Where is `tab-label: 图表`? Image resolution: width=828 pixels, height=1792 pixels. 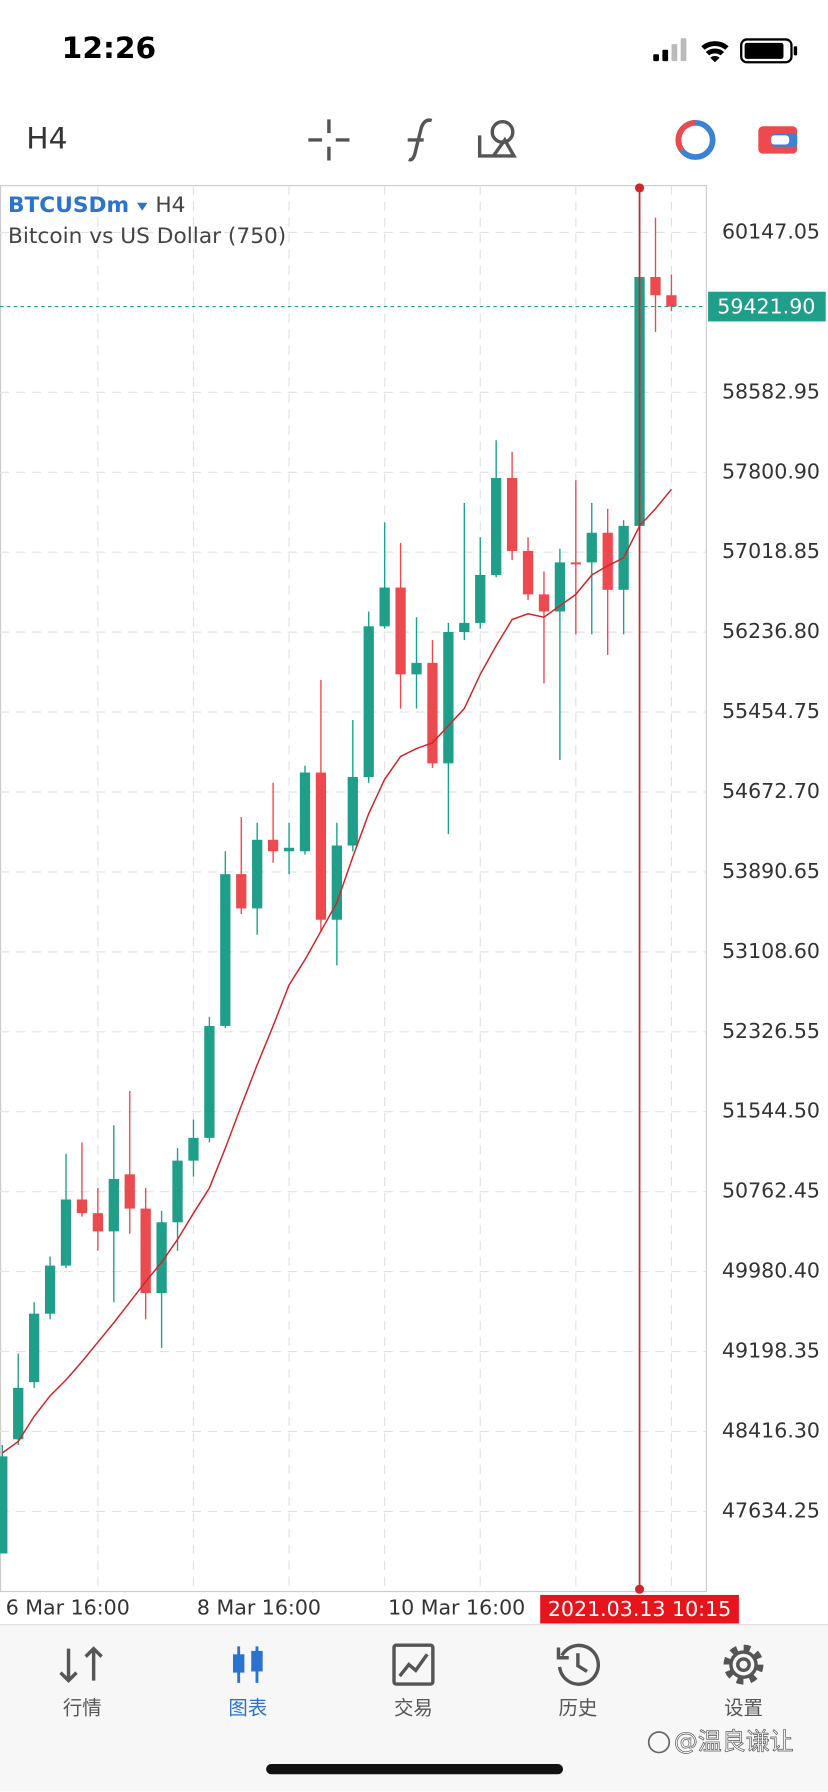
tab-label: 图表 is located at coordinates (247, 1708).